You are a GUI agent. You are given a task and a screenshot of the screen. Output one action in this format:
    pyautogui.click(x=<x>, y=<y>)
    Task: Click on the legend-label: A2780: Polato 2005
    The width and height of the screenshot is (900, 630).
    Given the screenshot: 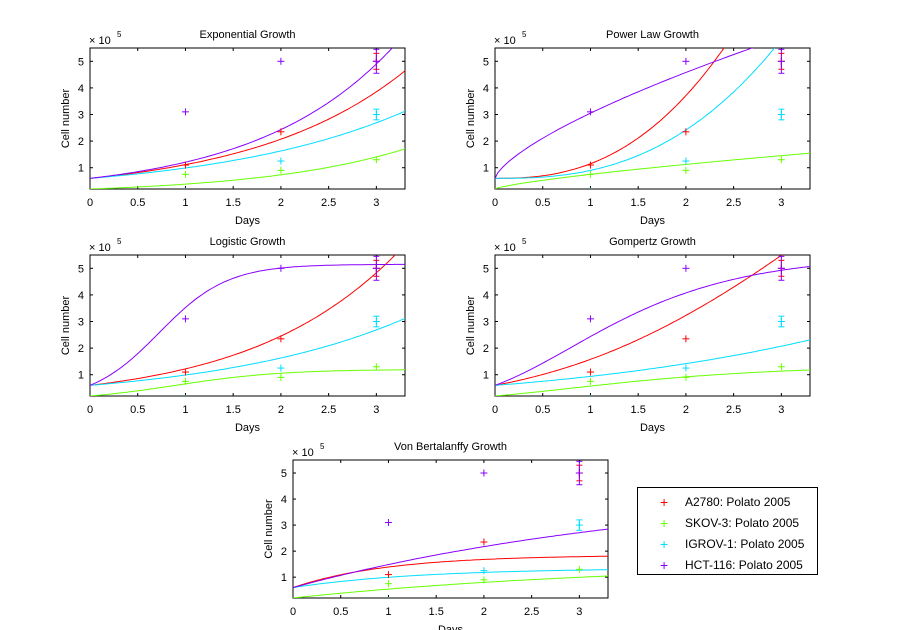 What is the action you would take?
    pyautogui.click(x=738, y=502)
    